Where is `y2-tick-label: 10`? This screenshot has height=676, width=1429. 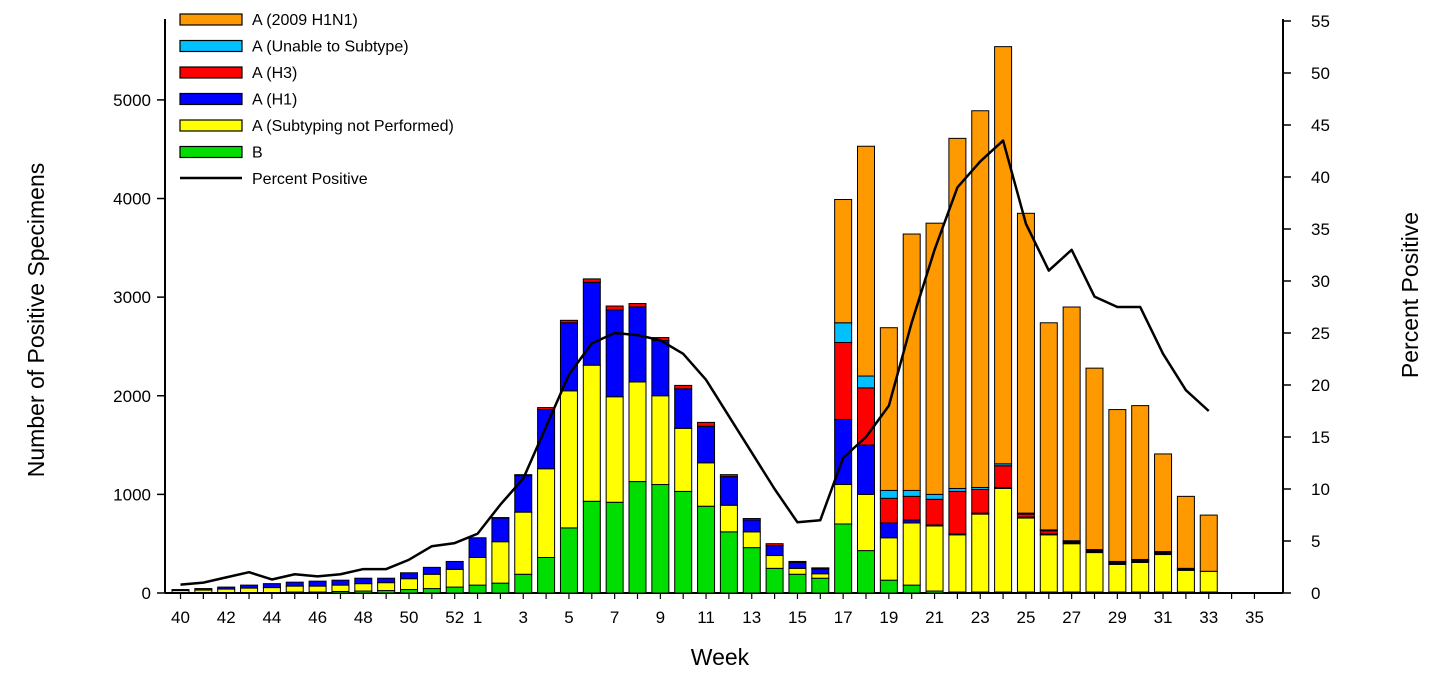 y2-tick-label: 10 is located at coordinates (1320, 489).